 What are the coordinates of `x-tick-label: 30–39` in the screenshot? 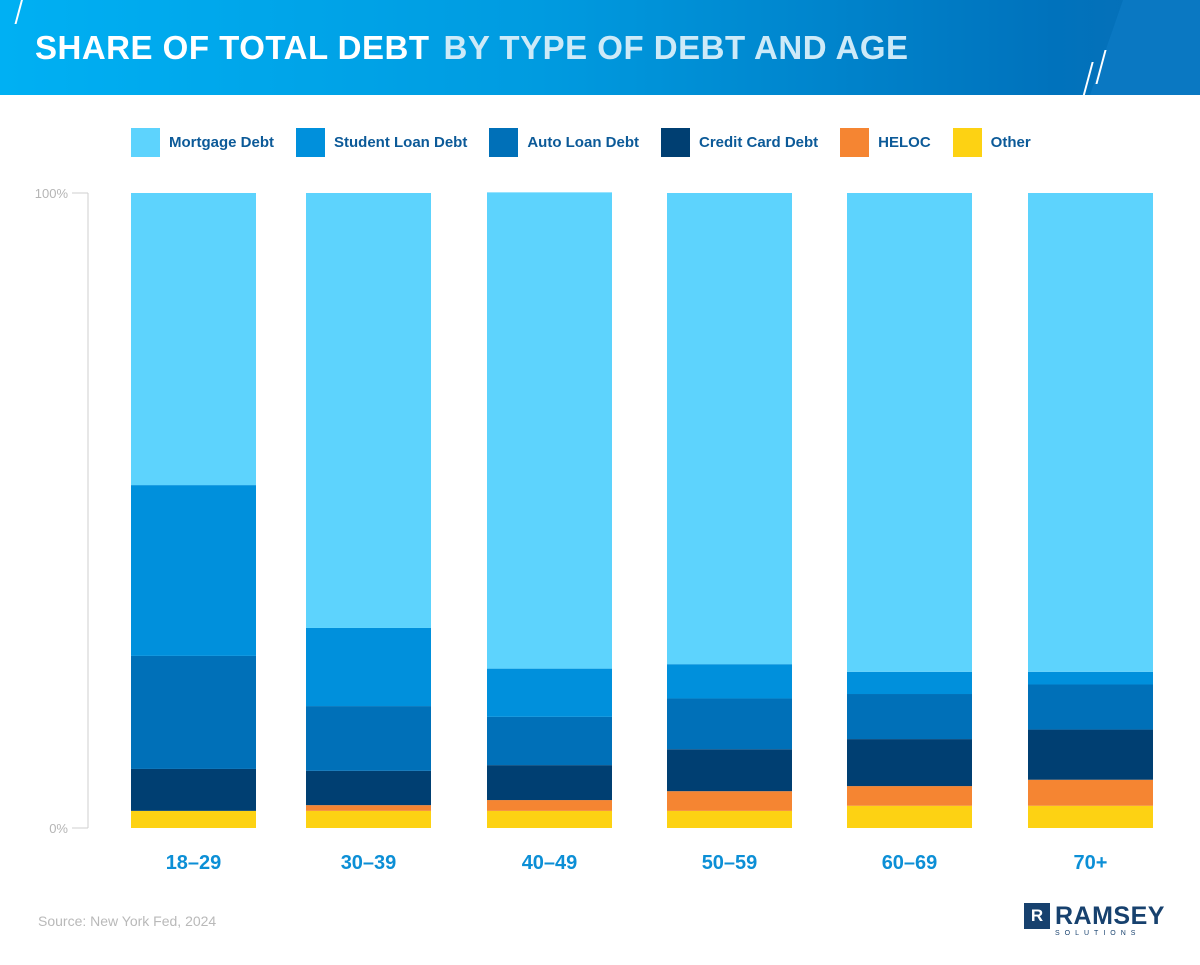 It's located at (369, 863).